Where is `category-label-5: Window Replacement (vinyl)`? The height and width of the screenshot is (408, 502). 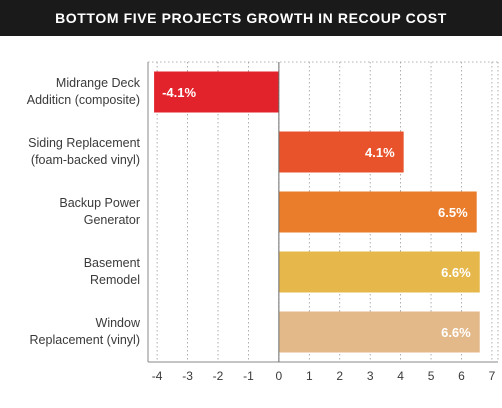
category-label-5: Window Replacement (vinyl) is located at coordinates (70, 332).